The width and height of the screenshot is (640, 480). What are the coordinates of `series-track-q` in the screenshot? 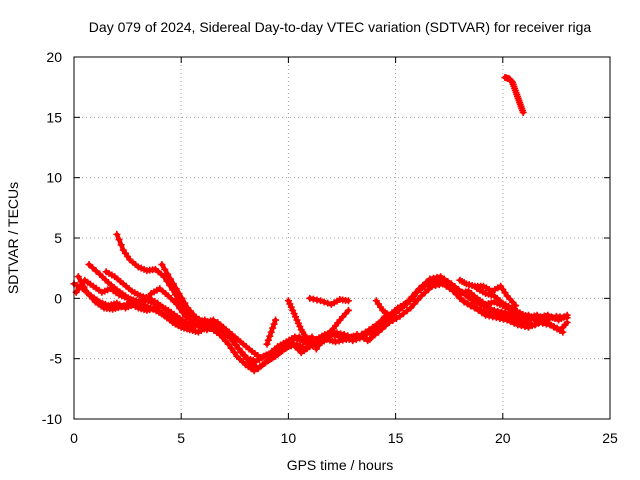 It's located at (488, 293).